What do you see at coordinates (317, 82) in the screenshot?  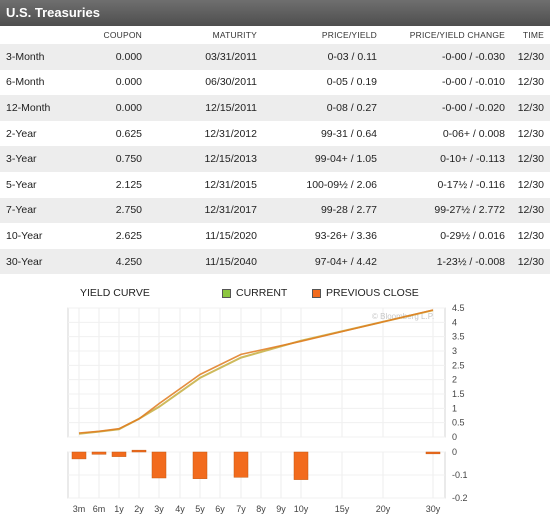 I see `row-price-yield: 0-05 / 0.19` at bounding box center [317, 82].